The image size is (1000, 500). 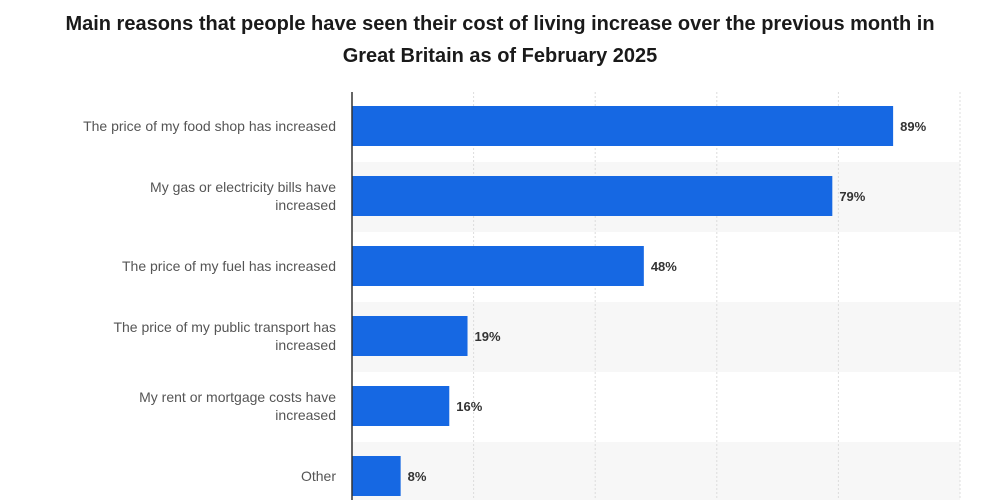 What do you see at coordinates (237, 406) in the screenshot?
I see `category-label: My rent or mortgage costs have increased` at bounding box center [237, 406].